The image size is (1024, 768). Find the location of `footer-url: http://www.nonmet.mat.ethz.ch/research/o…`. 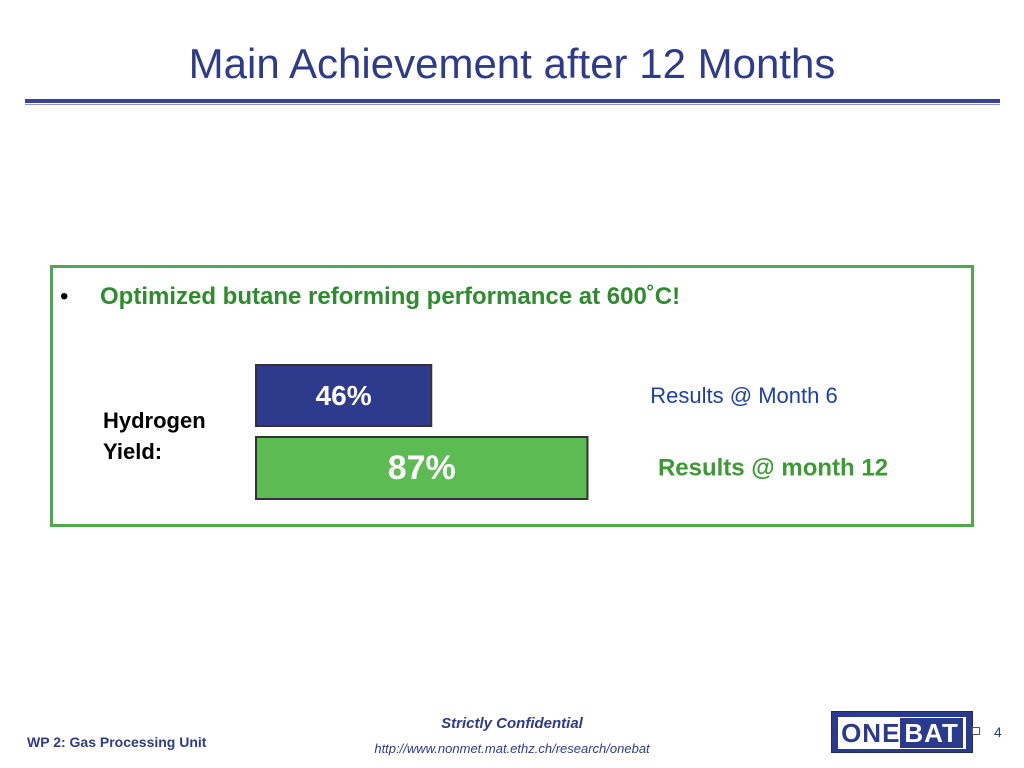

footer-url: http://www.nonmet.mat.ethz.ch/research/o… is located at coordinates (512, 748).